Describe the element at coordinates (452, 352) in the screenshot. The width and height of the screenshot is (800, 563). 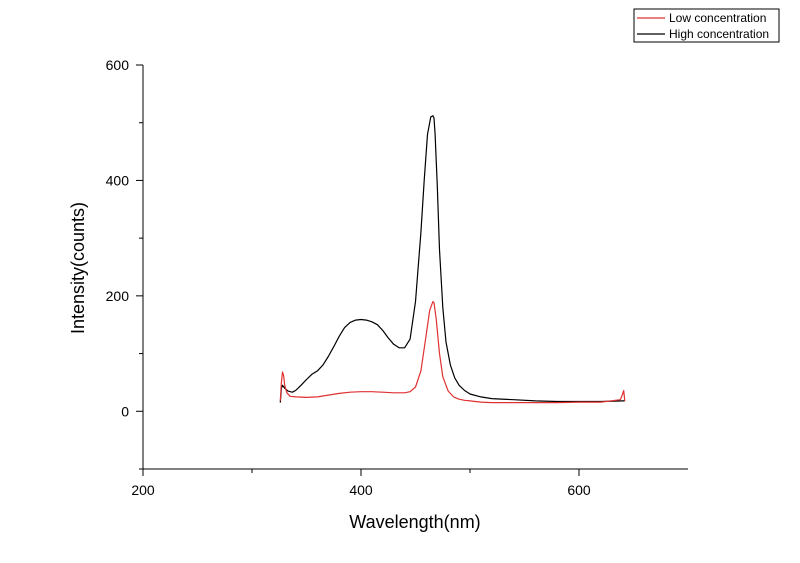
I see `low-concentration-line` at that location.